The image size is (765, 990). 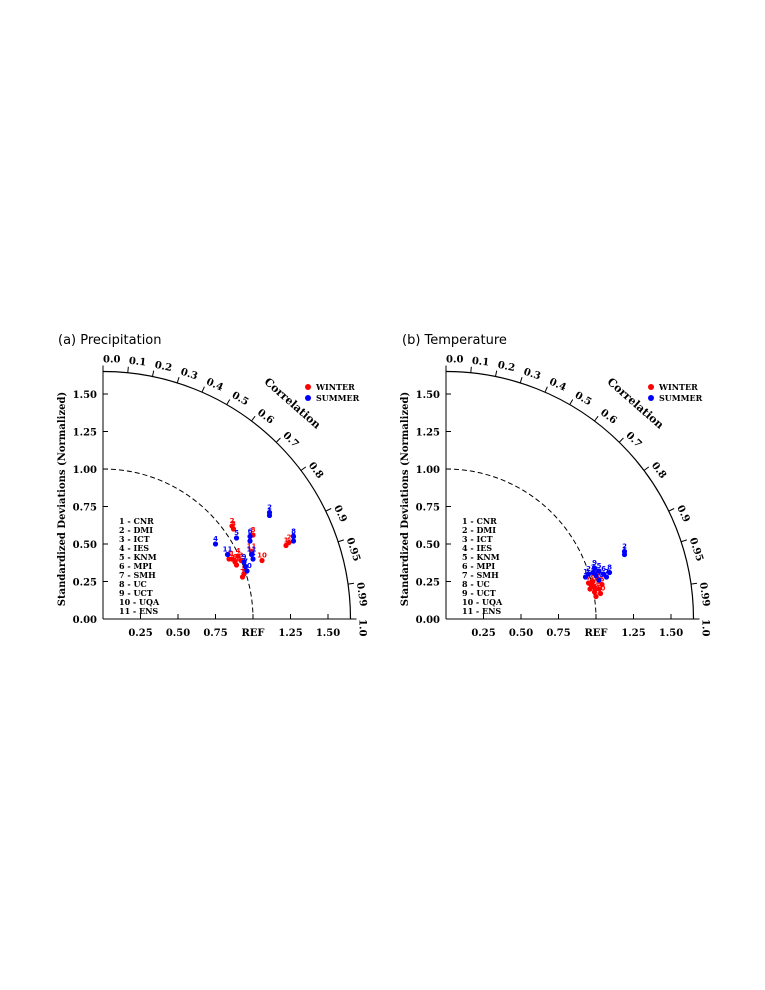 I want to click on model-key-item: 4 - IES, so click(x=134, y=548).